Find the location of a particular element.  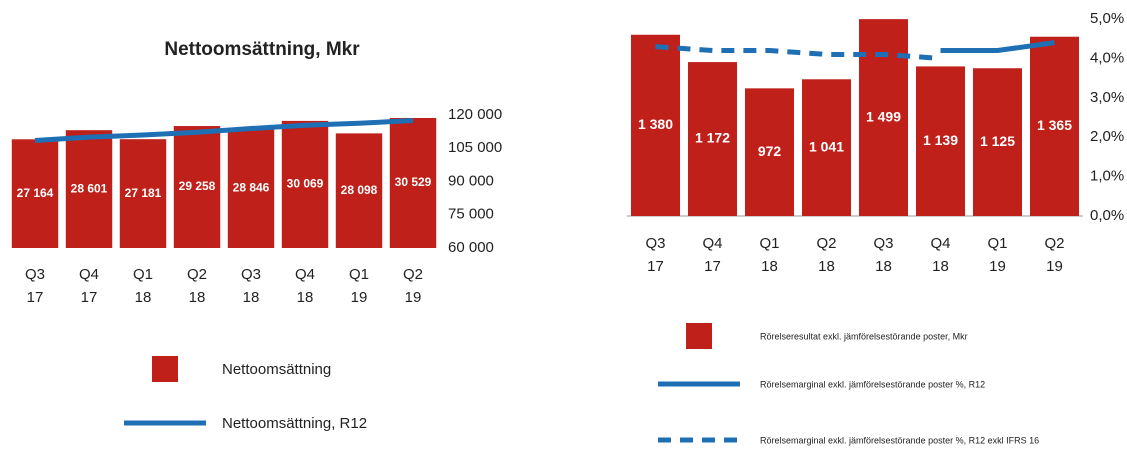

bar-value-label: 1 365 is located at coordinates (1054, 125).